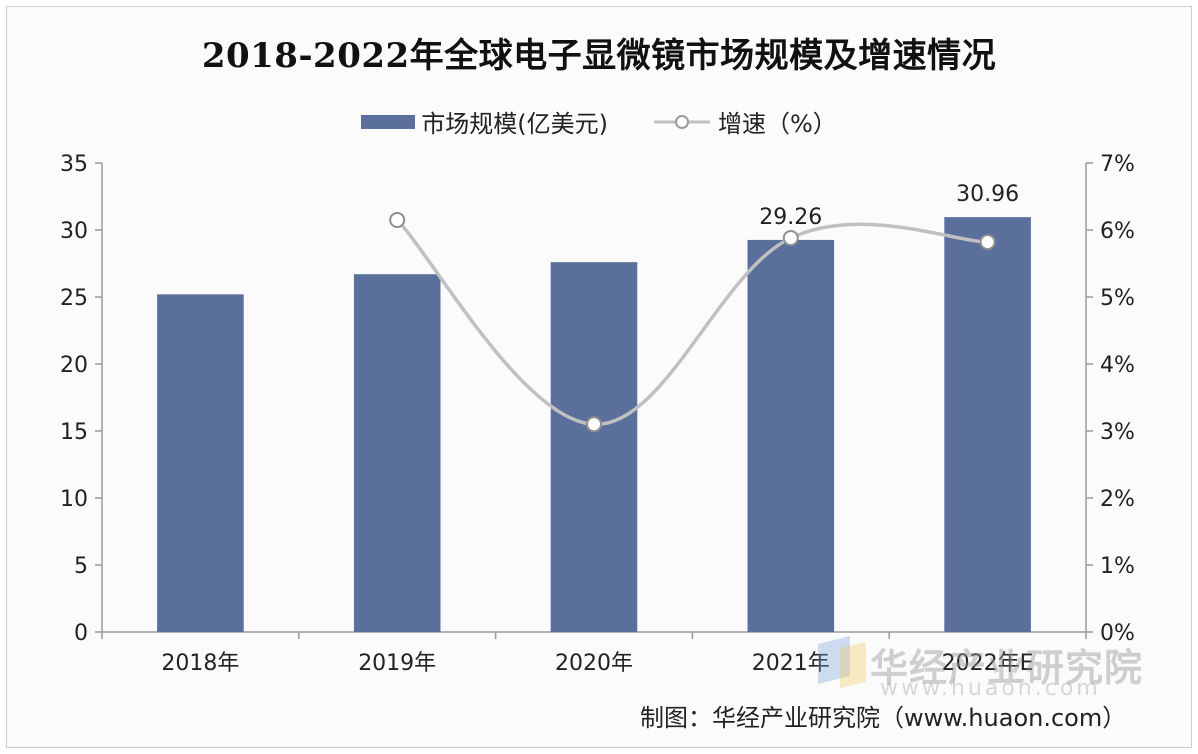 The height and width of the screenshot is (754, 1198). What do you see at coordinates (1117, 633) in the screenshot?
I see `right-tick-label: 0%` at bounding box center [1117, 633].